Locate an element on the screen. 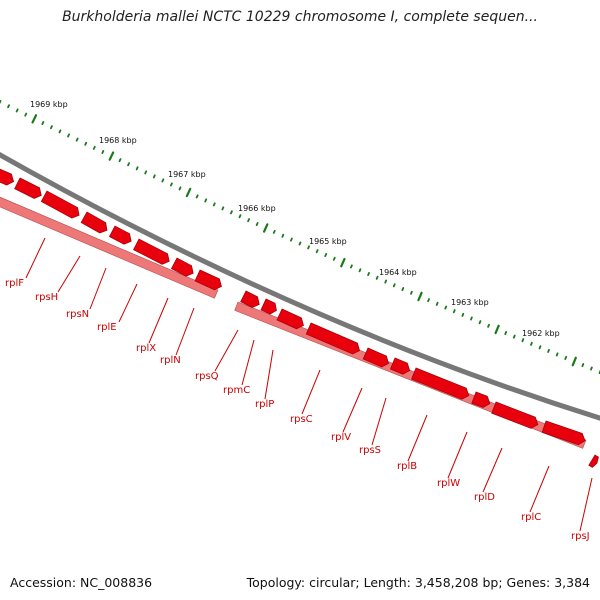 Image resolution: width=600 pixels, height=600 pixels. gene-label: rplC is located at coordinates (531, 517).